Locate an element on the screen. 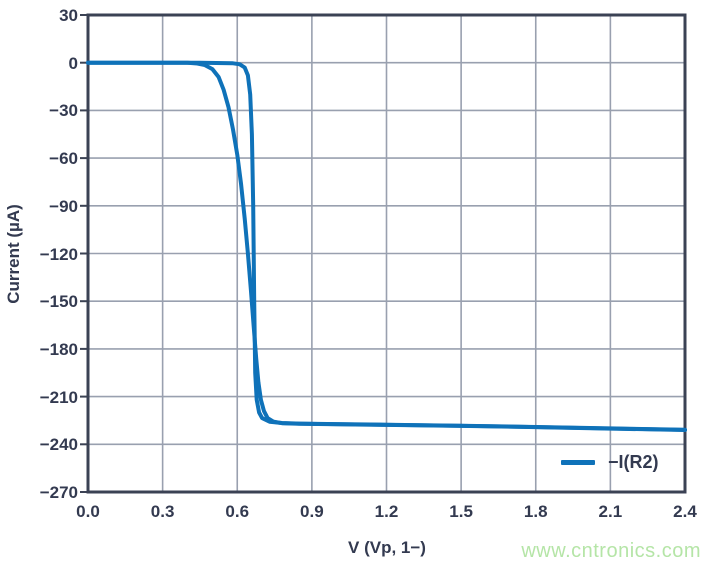  y-tick-label: −120 is located at coordinates (58, 254).